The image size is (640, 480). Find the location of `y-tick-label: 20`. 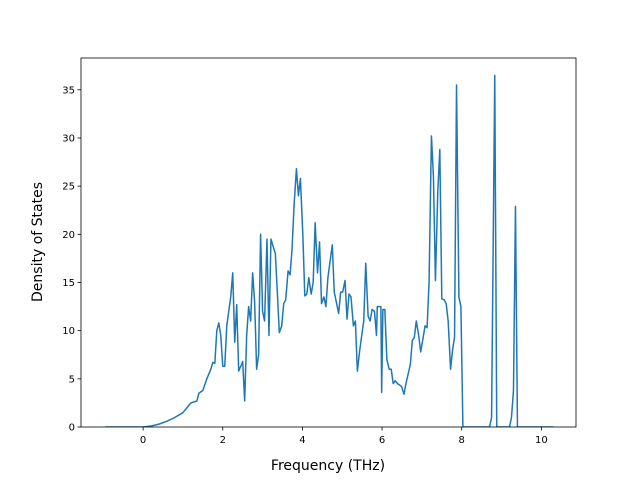

y-tick-label: 20 is located at coordinates (68, 235).